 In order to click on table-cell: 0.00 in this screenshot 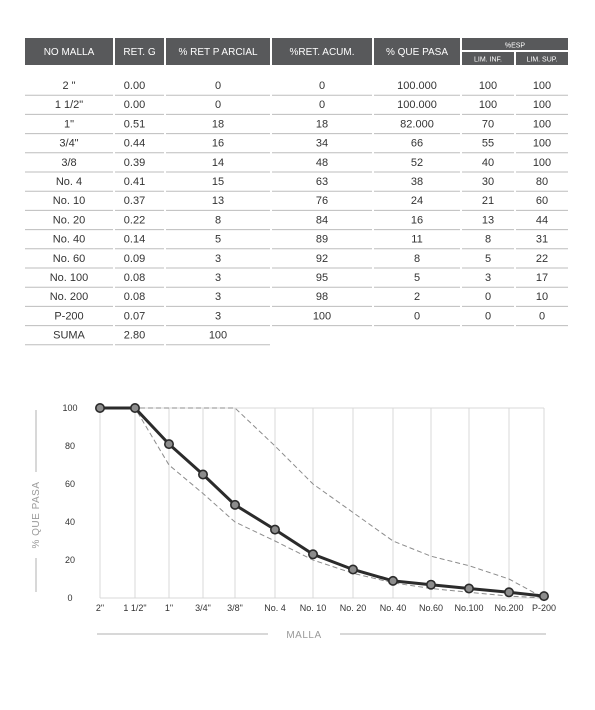, I will do `click(134, 105)`.